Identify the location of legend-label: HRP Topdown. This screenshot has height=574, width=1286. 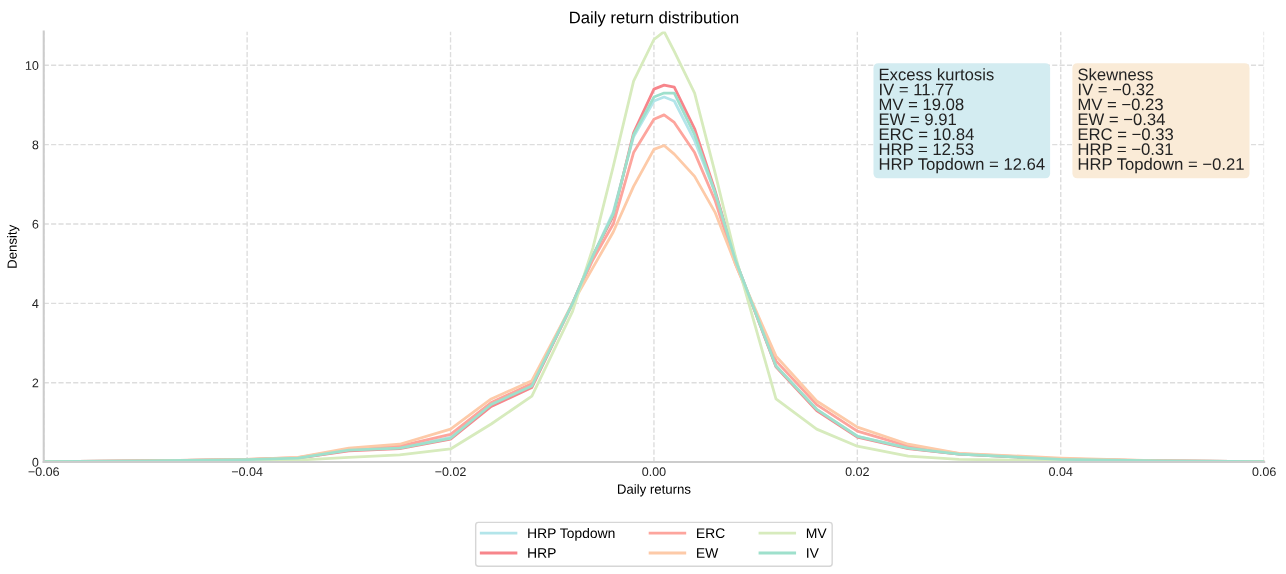
(571, 534).